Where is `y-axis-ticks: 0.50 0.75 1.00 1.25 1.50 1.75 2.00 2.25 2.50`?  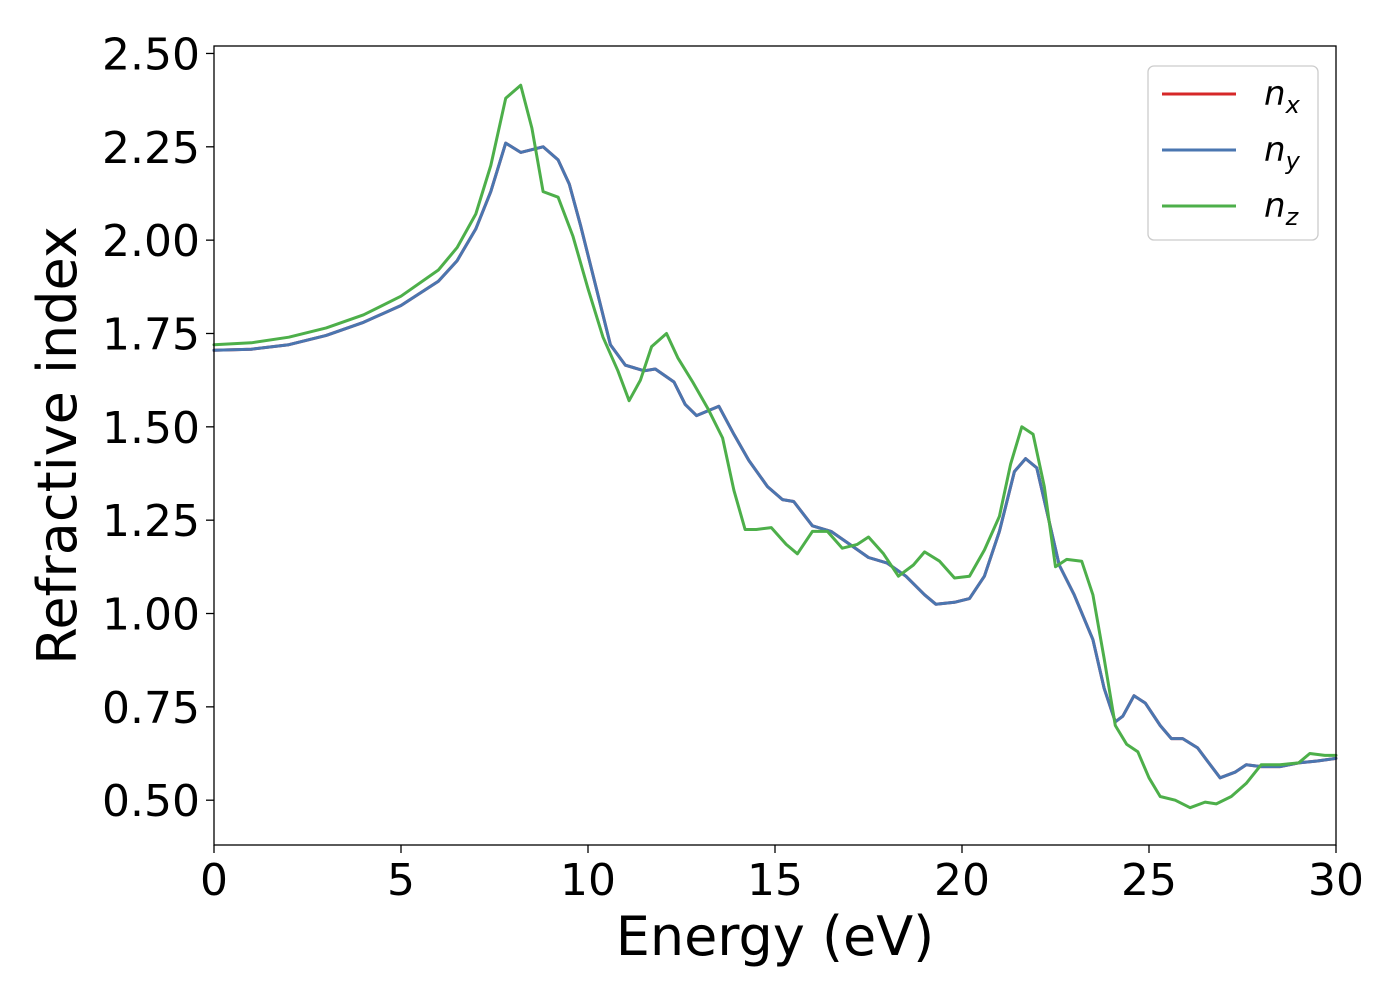
y-axis-ticks: 0.50 0.75 1.00 1.25 1.50 1.75 2.00 2.25 2.50 is located at coordinates (158, 428).